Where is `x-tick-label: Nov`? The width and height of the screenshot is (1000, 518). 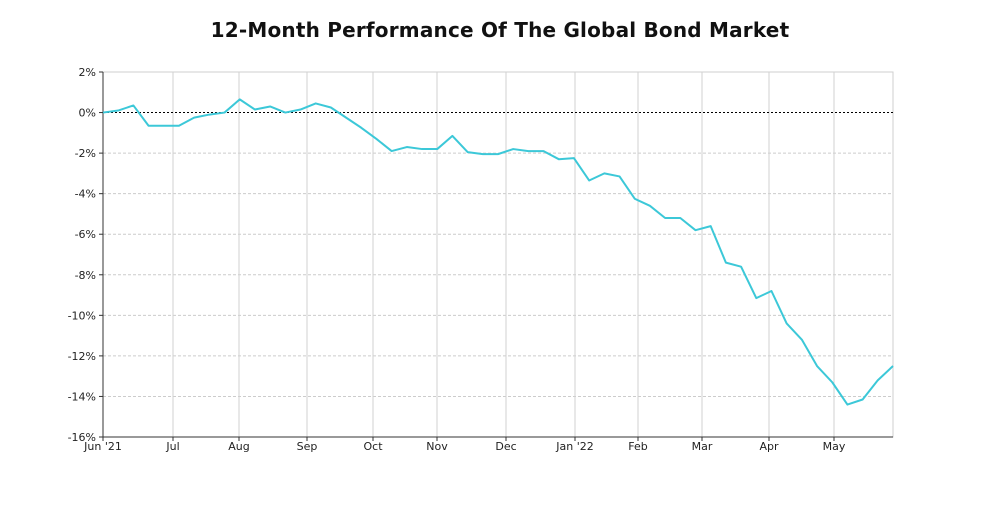 x-tick-label: Nov is located at coordinates (437, 446).